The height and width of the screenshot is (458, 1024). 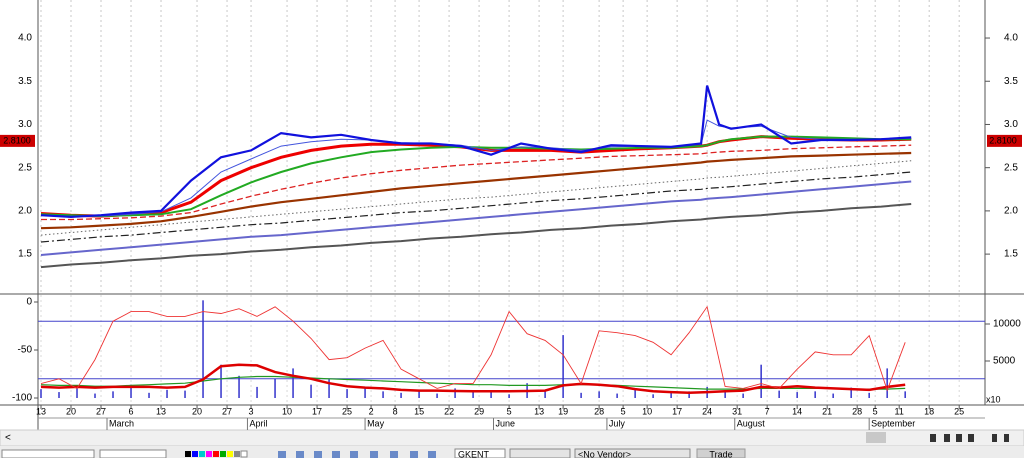 What do you see at coordinates (827, 411) in the screenshot?
I see `x-tick-label: 21` at bounding box center [827, 411].